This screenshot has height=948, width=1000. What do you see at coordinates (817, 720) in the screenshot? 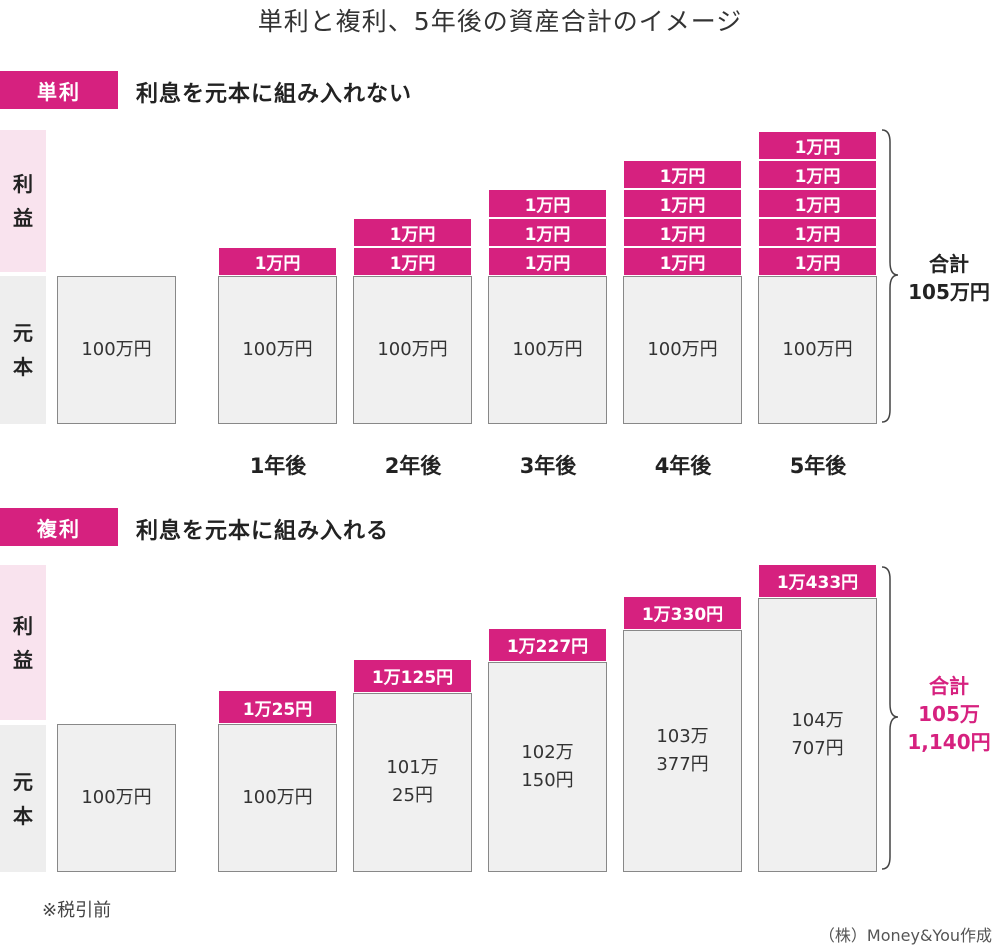
I see `principal-value-line: 104万` at bounding box center [817, 720].